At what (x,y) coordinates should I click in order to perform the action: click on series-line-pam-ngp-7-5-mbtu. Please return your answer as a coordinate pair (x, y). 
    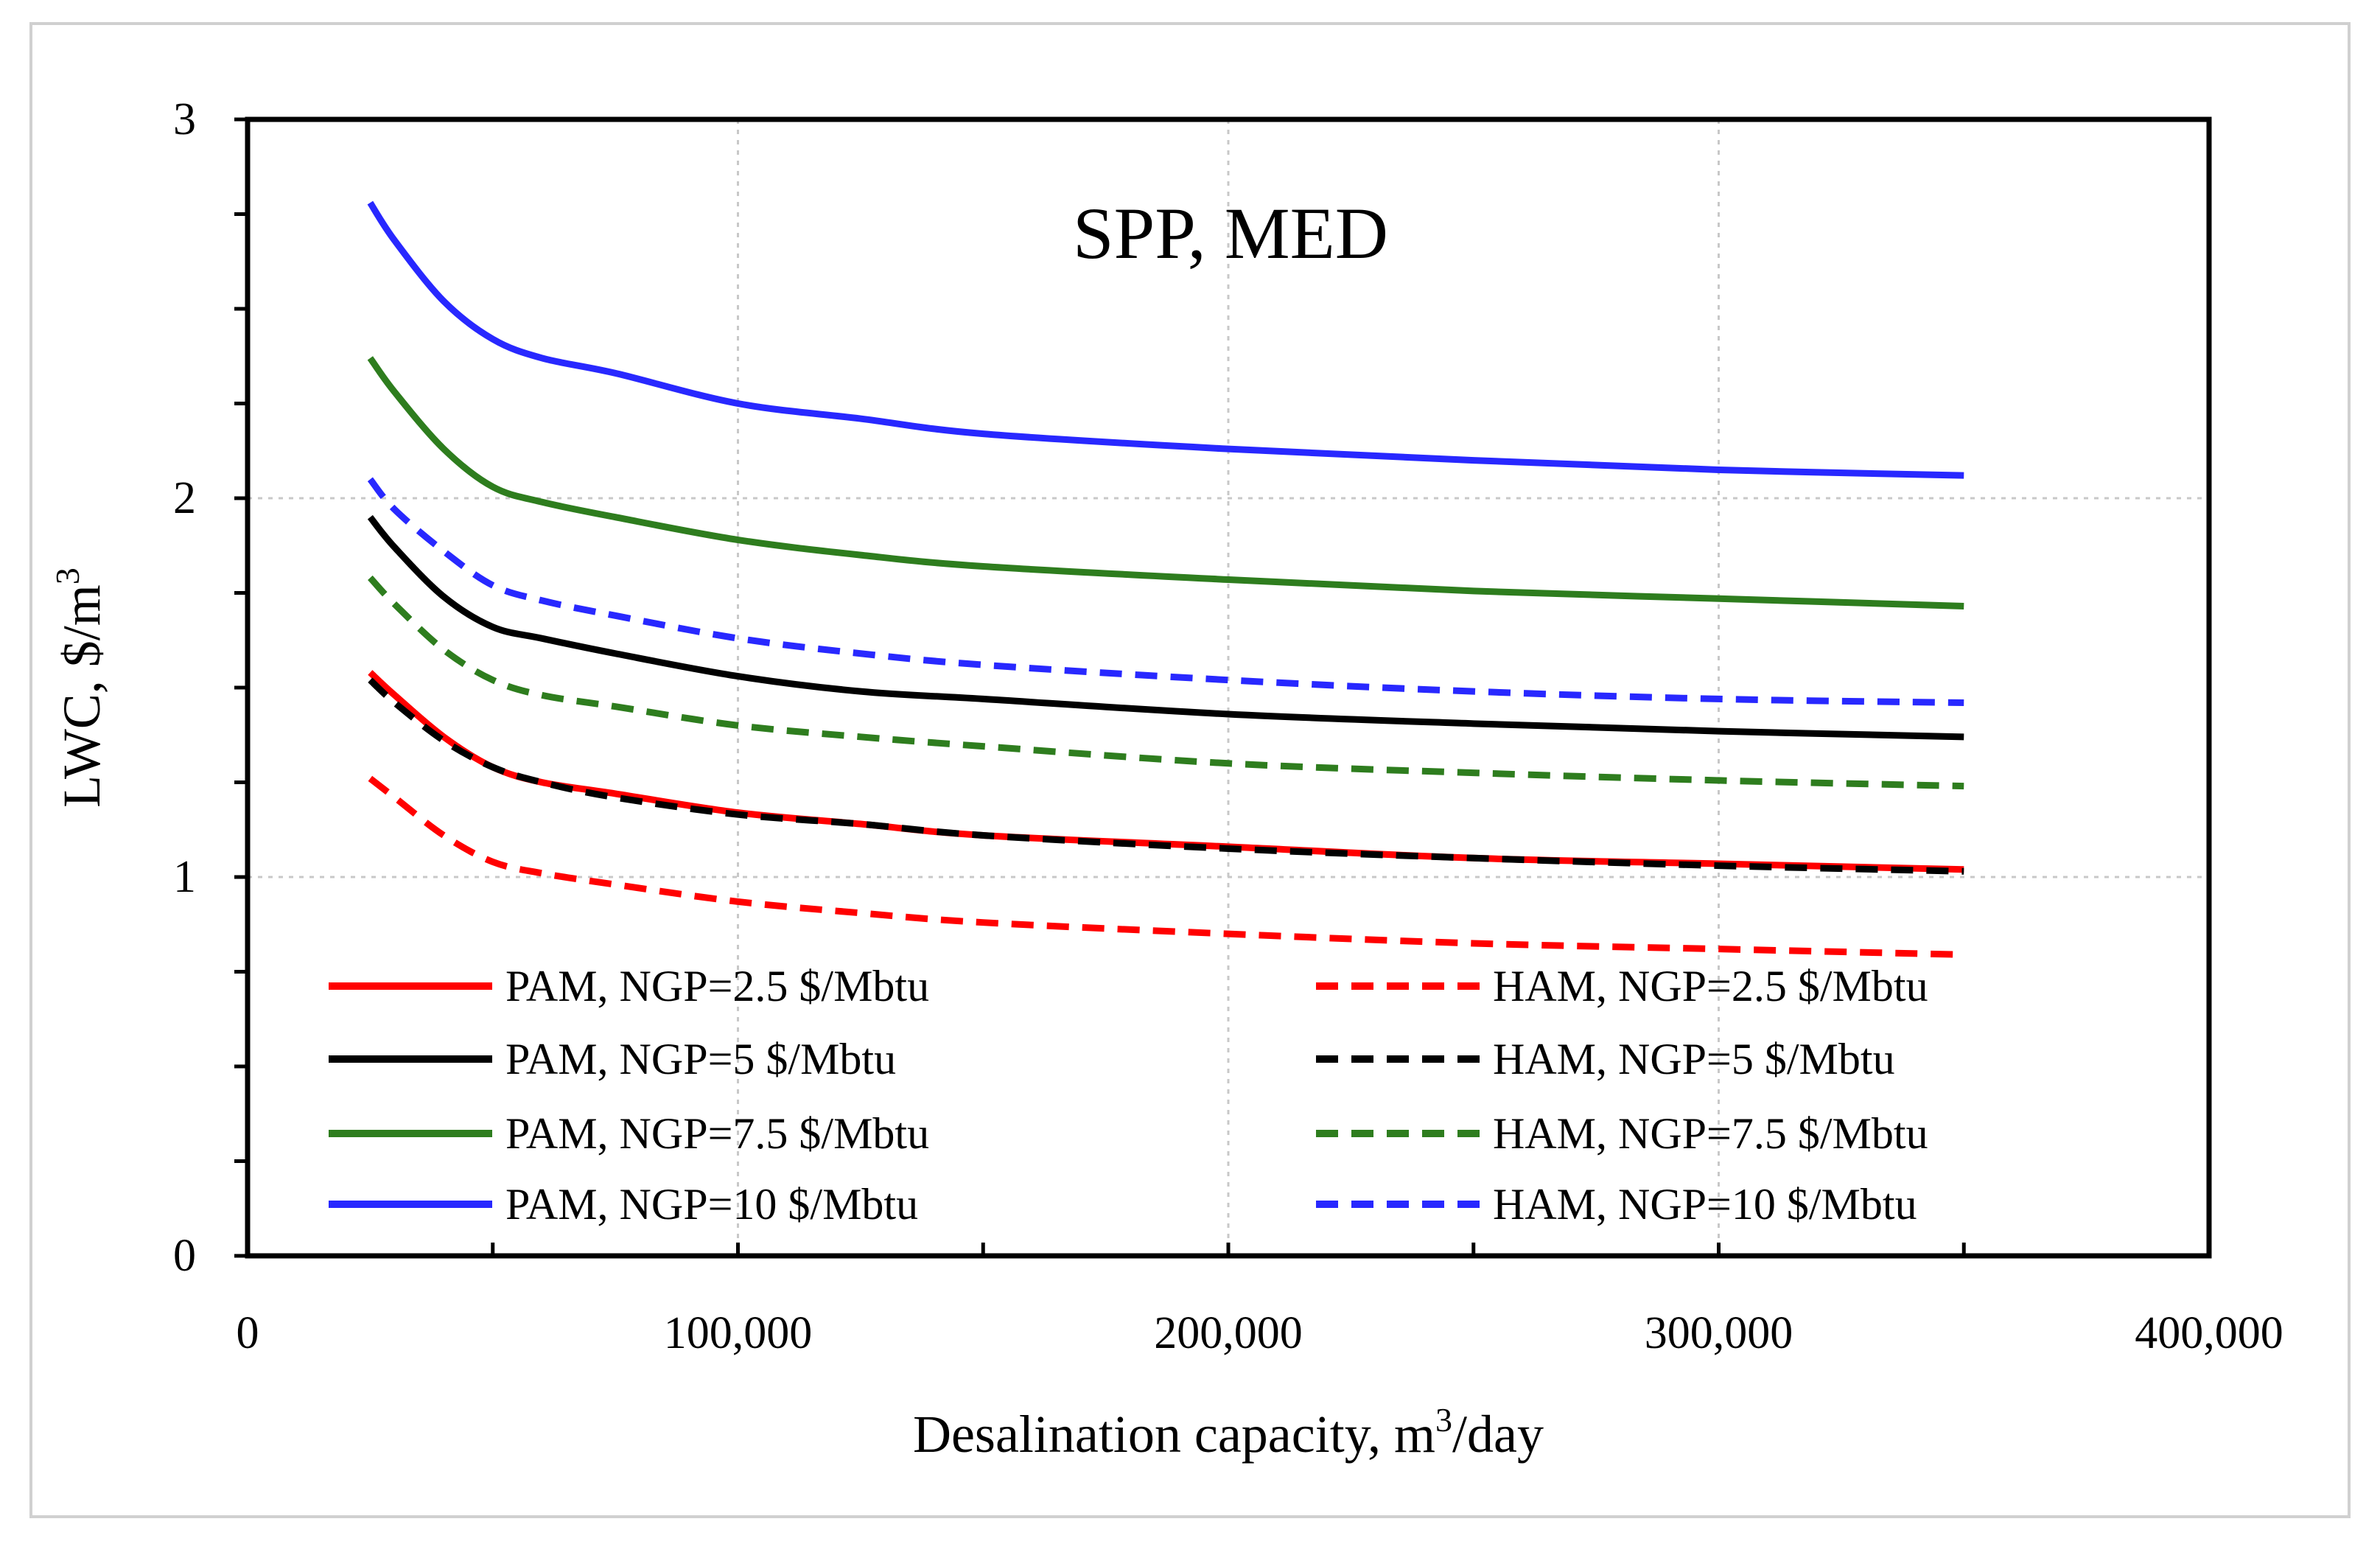
    Looking at the image, I should click on (1165, 482).